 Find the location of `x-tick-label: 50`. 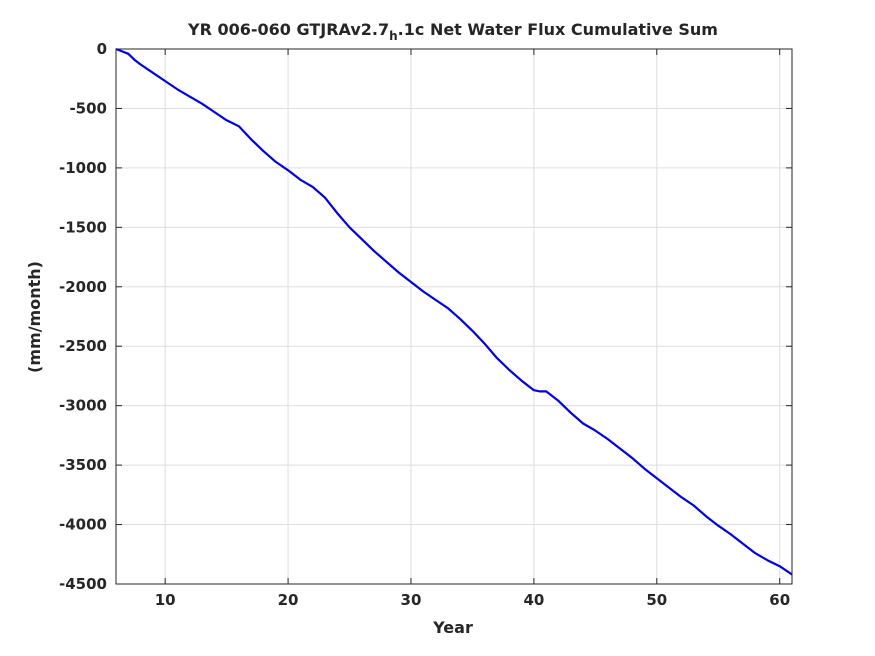

x-tick-label: 50 is located at coordinates (656, 600).